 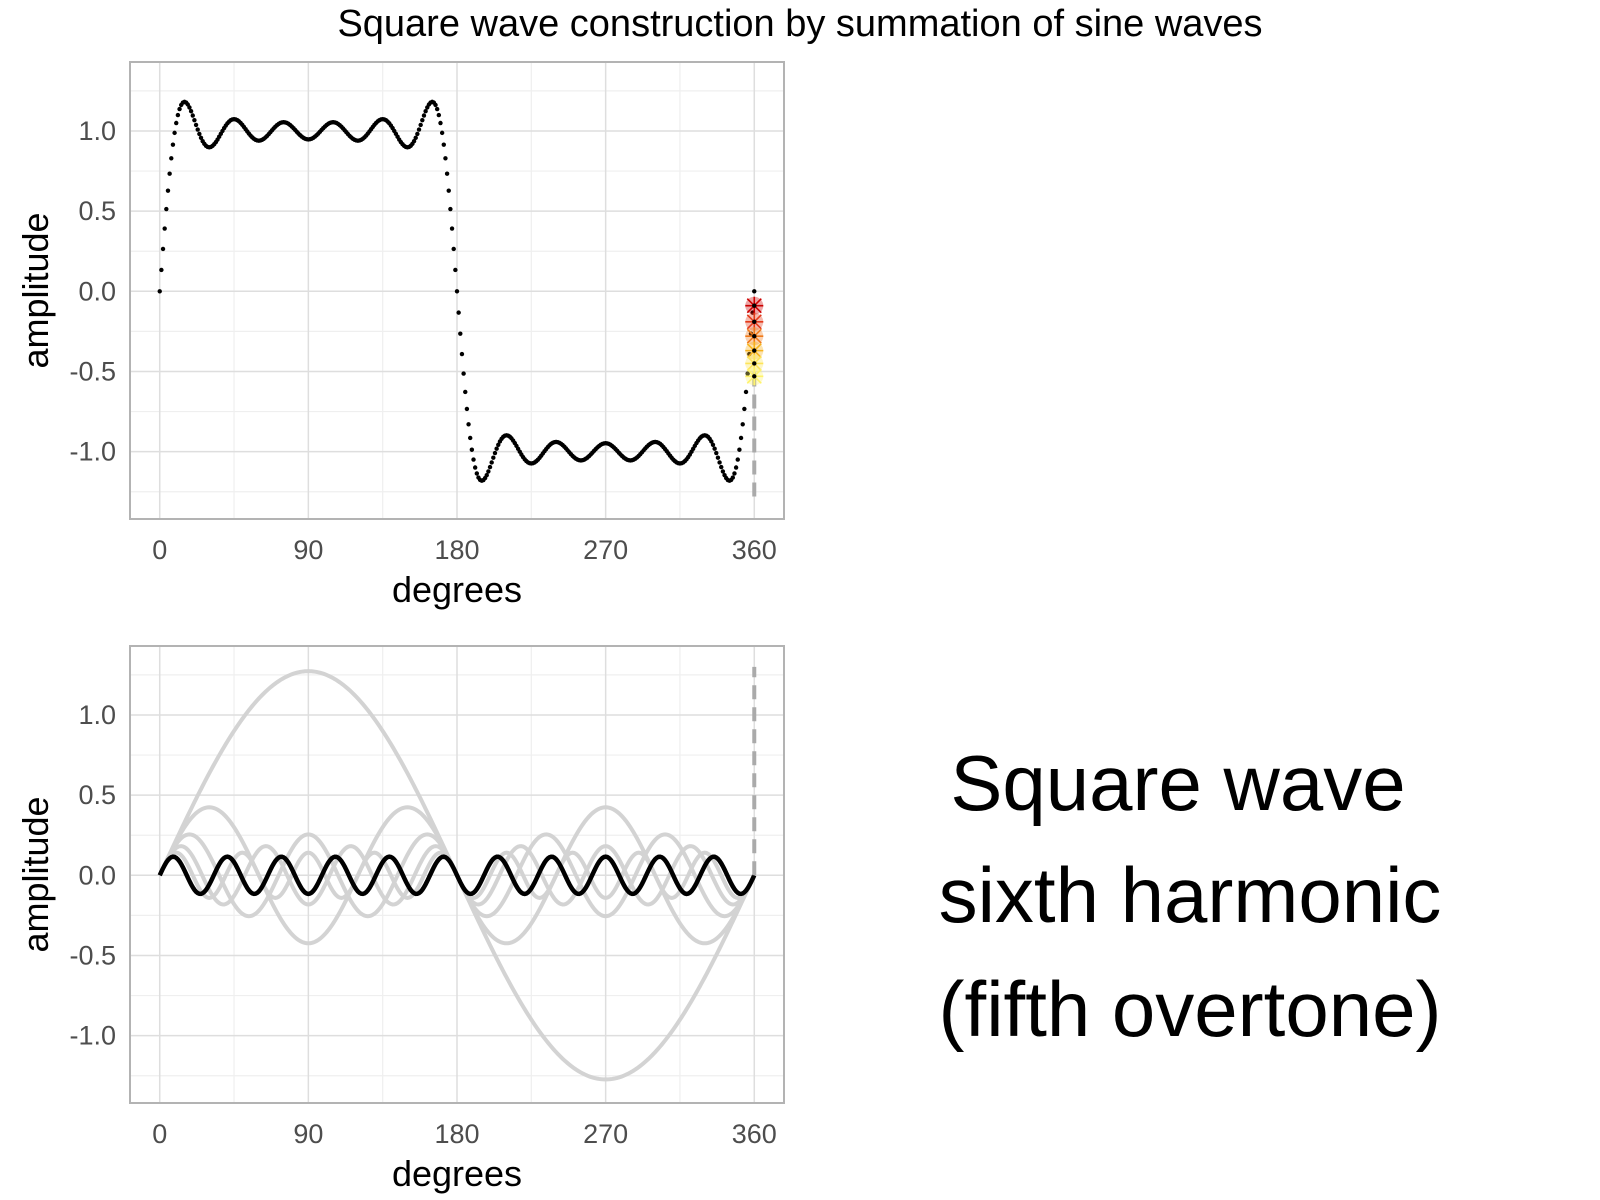 I want to click on bottom-series-components, so click(x=457, y=875).